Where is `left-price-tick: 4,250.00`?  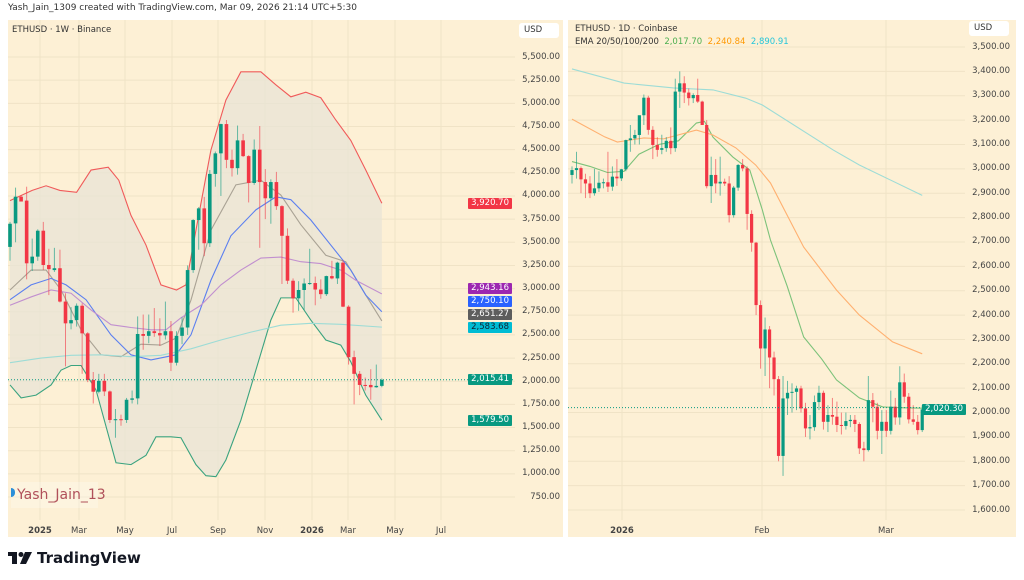 left-price-tick: 4,250.00 is located at coordinates (541, 172).